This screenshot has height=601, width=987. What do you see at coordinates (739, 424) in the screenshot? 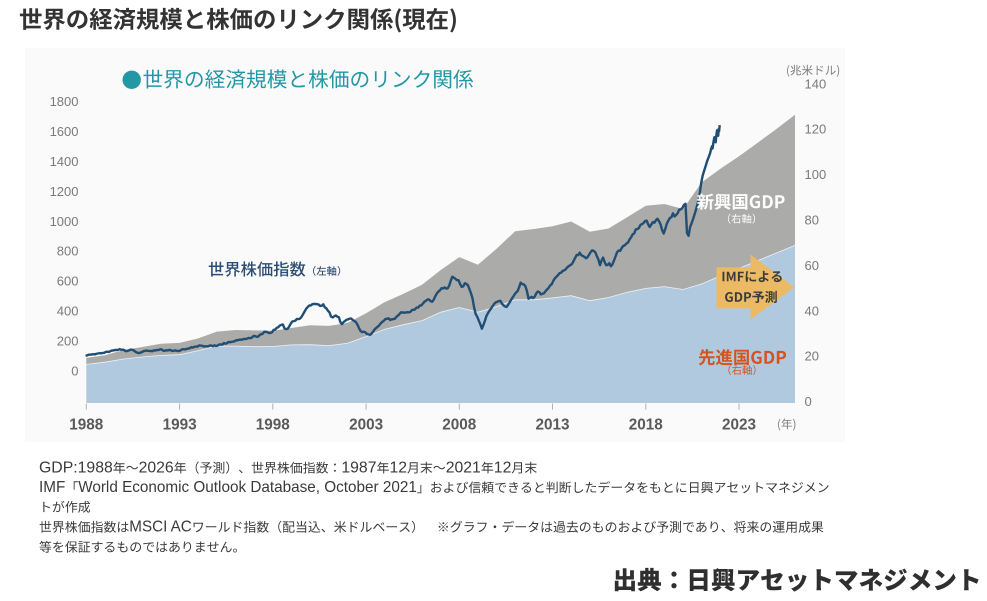
I see `svg-text: 2023` at bounding box center [739, 424].